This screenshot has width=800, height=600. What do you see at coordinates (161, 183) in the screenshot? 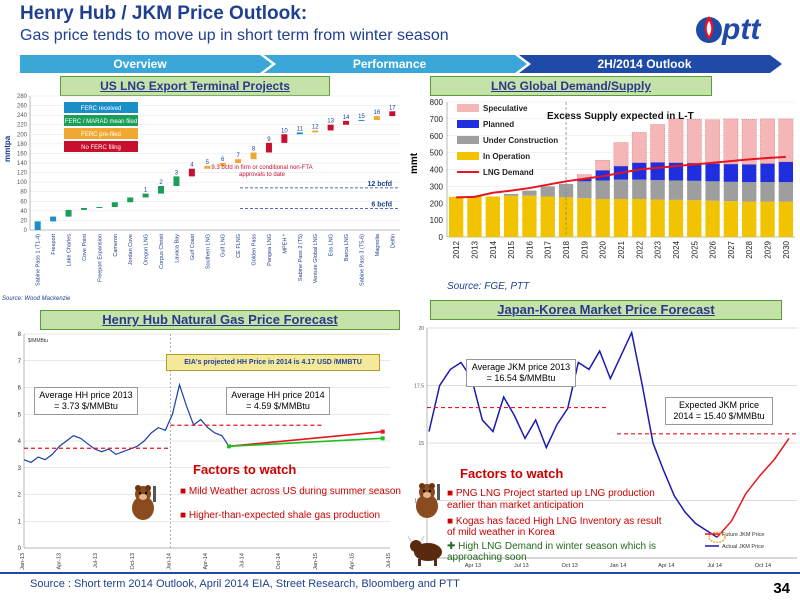
I see `us-lng-bar-label: 2` at bounding box center [161, 183].